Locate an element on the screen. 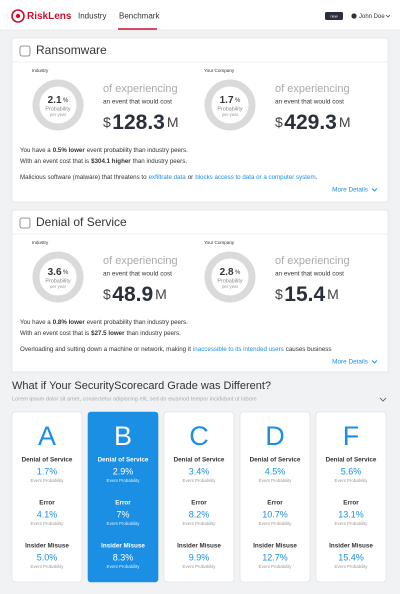  logo: RiskLens is located at coordinates (49, 16).